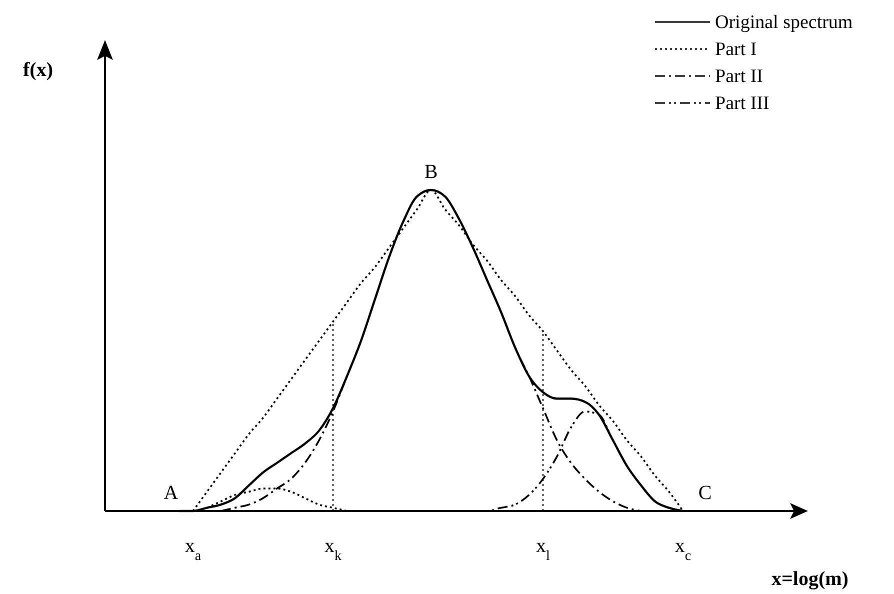  I want to click on annotation: A, so click(171, 493).